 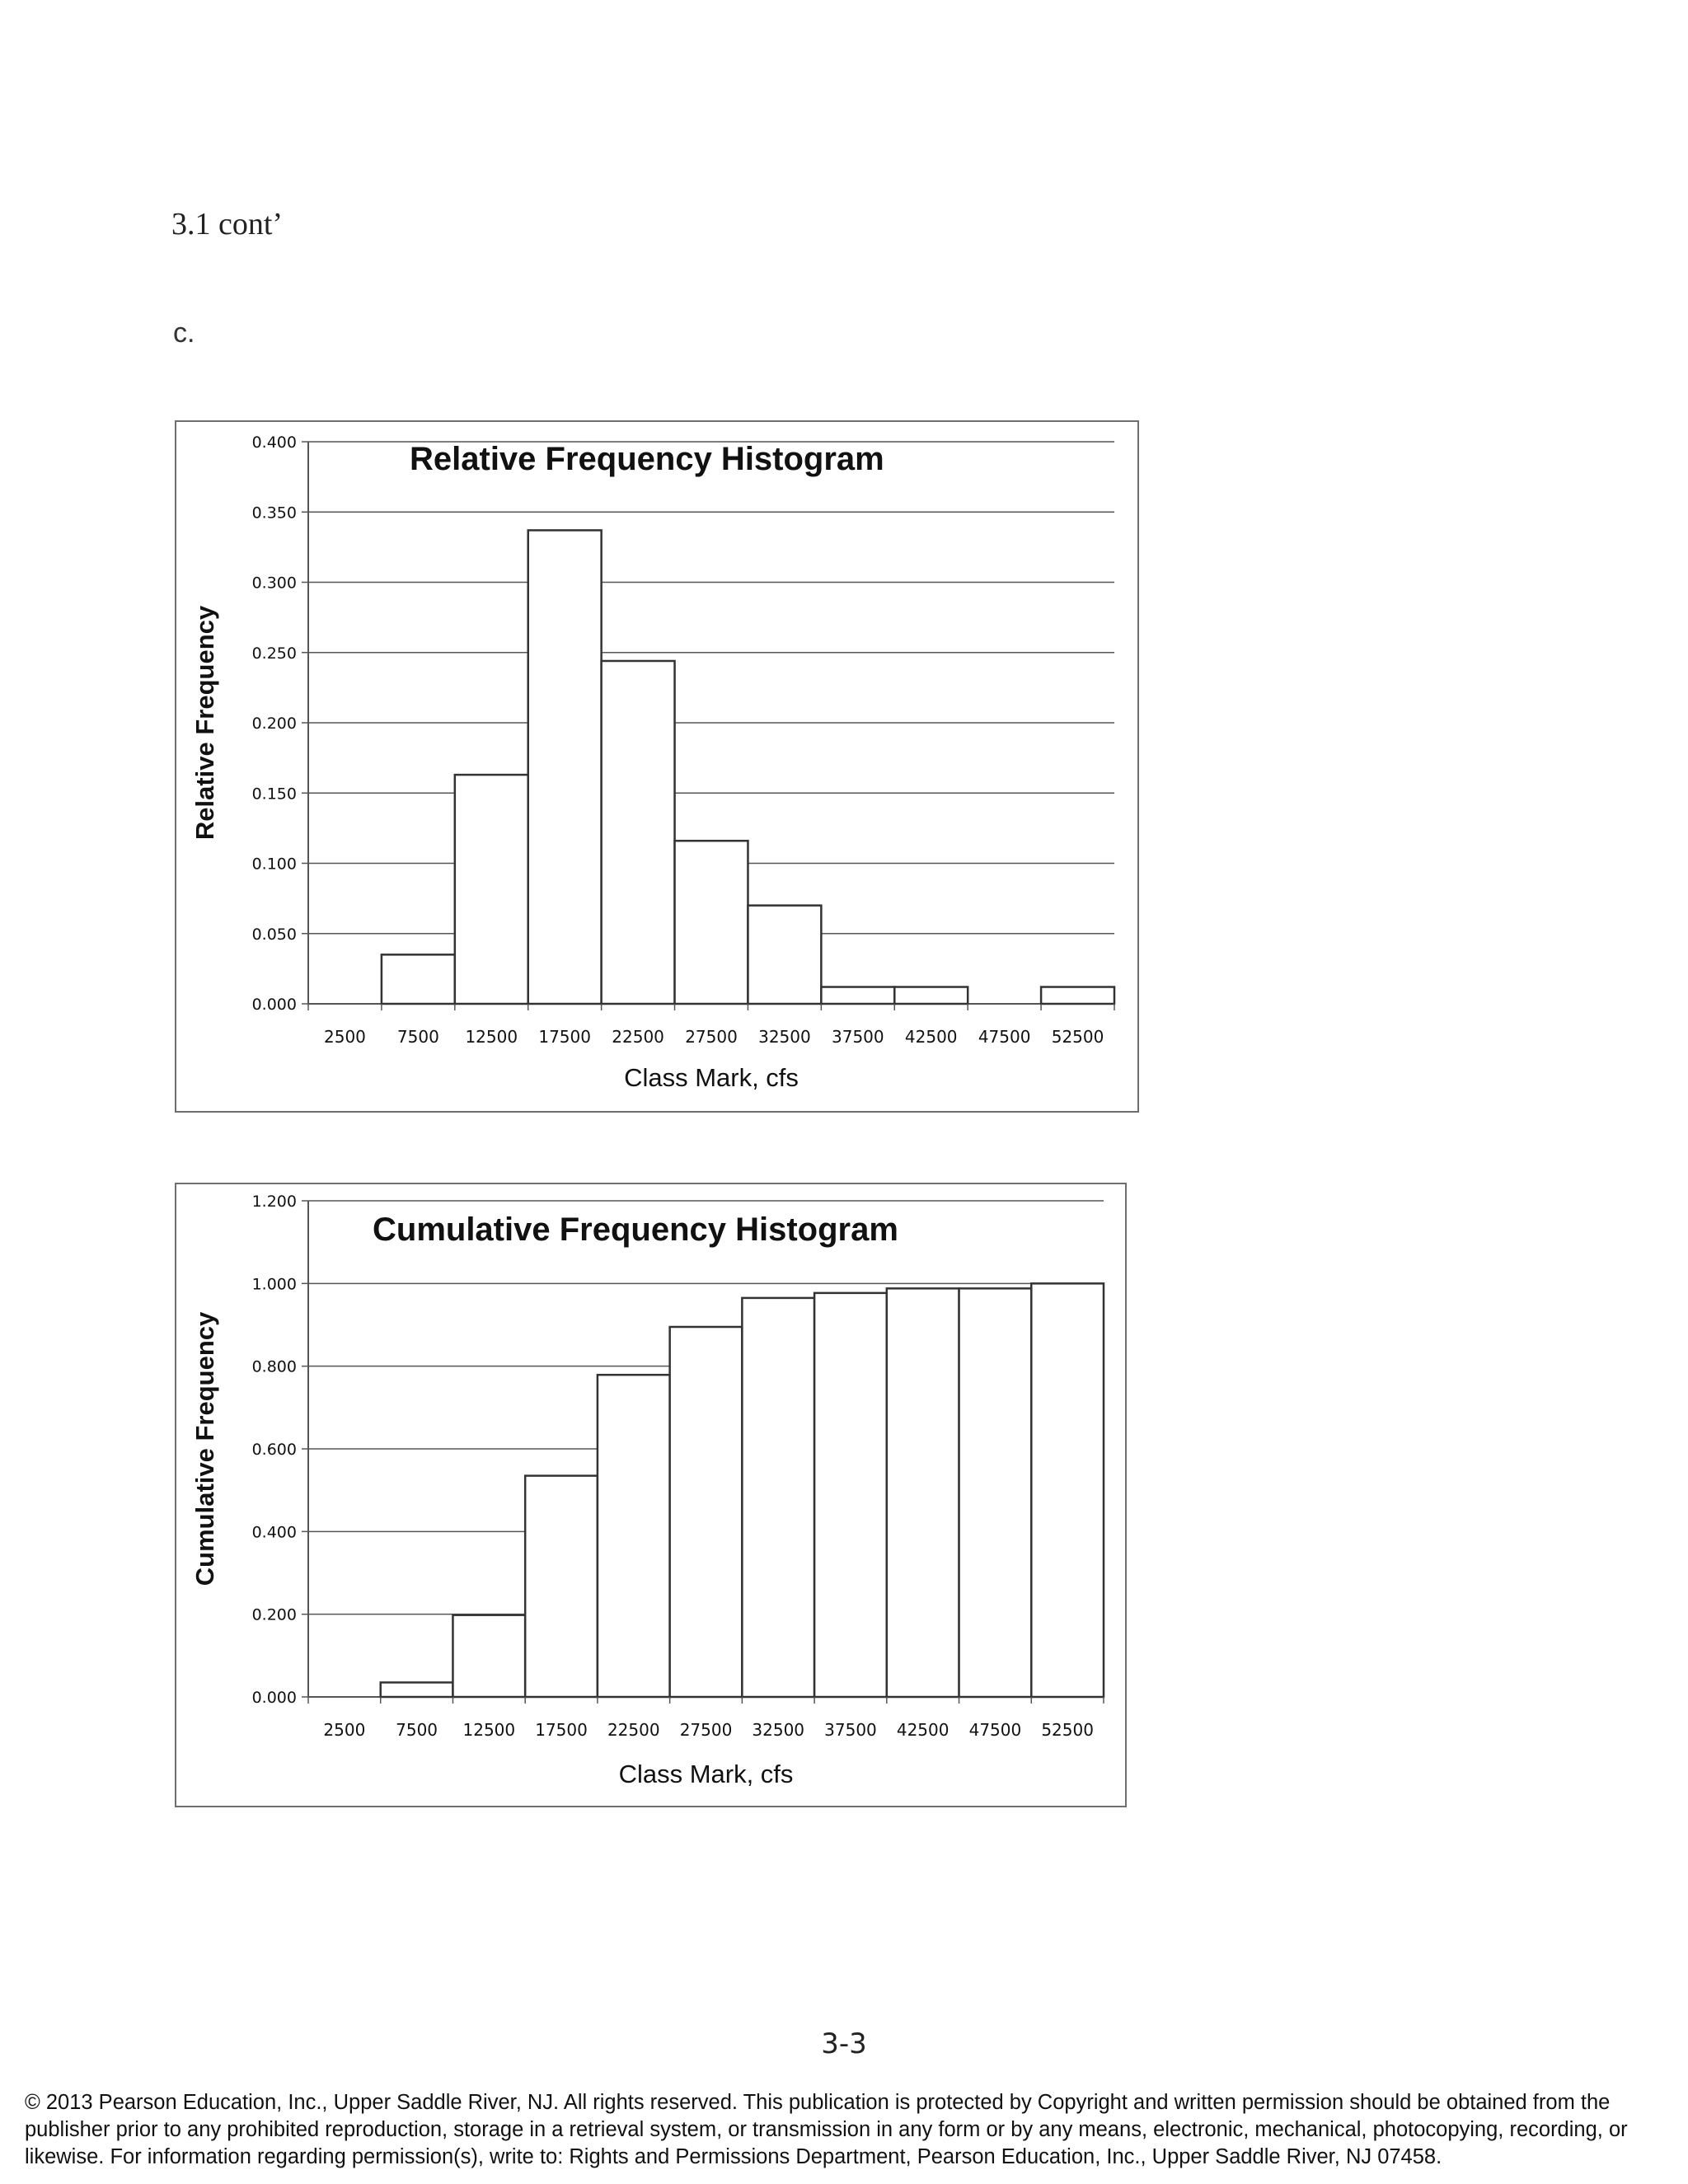 What do you see at coordinates (418, 1037) in the screenshot?
I see `rel-xtick-label: 7500` at bounding box center [418, 1037].